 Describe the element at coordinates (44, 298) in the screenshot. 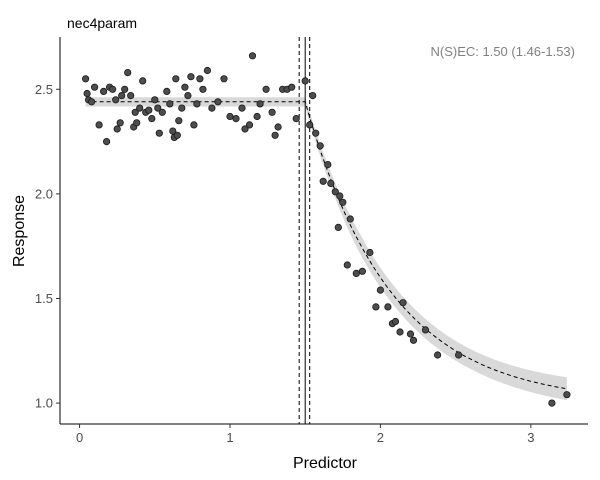

I see `y-tick-label: 1.5` at that location.